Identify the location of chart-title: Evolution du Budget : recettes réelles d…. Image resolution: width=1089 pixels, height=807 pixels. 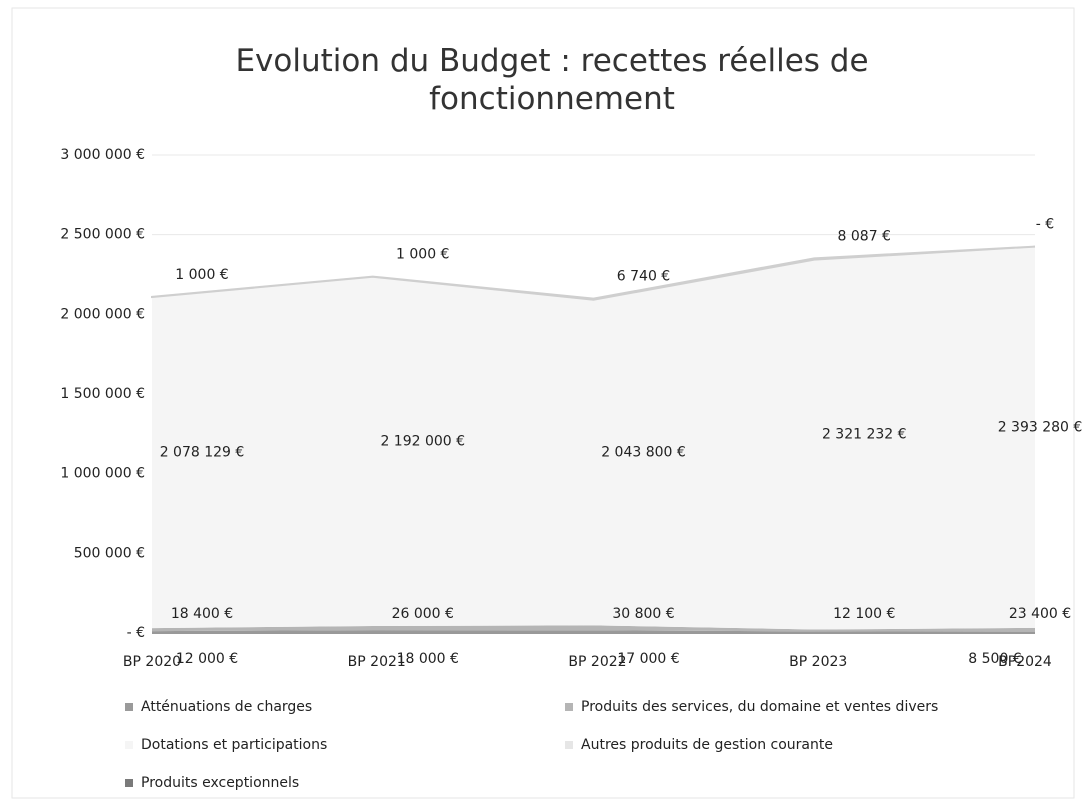
(551, 80).